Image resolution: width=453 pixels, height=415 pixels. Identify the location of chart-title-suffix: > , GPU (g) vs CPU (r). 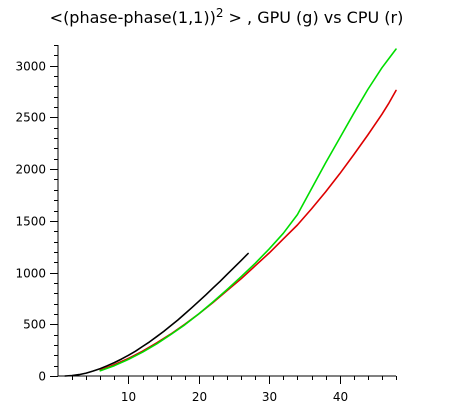
(313, 17).